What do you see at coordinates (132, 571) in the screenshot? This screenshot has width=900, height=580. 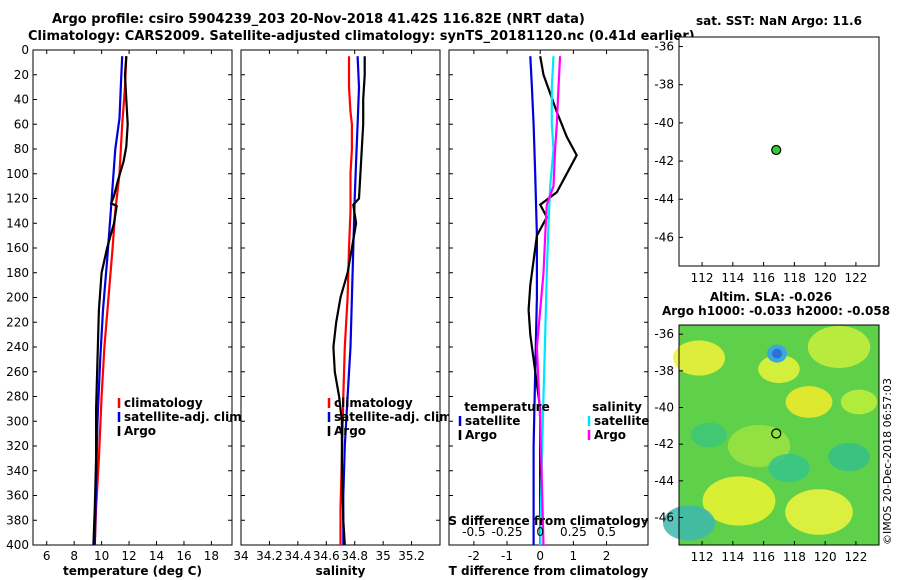 I see `x-axis-label-temperature: temperature (deg C)` at bounding box center [132, 571].